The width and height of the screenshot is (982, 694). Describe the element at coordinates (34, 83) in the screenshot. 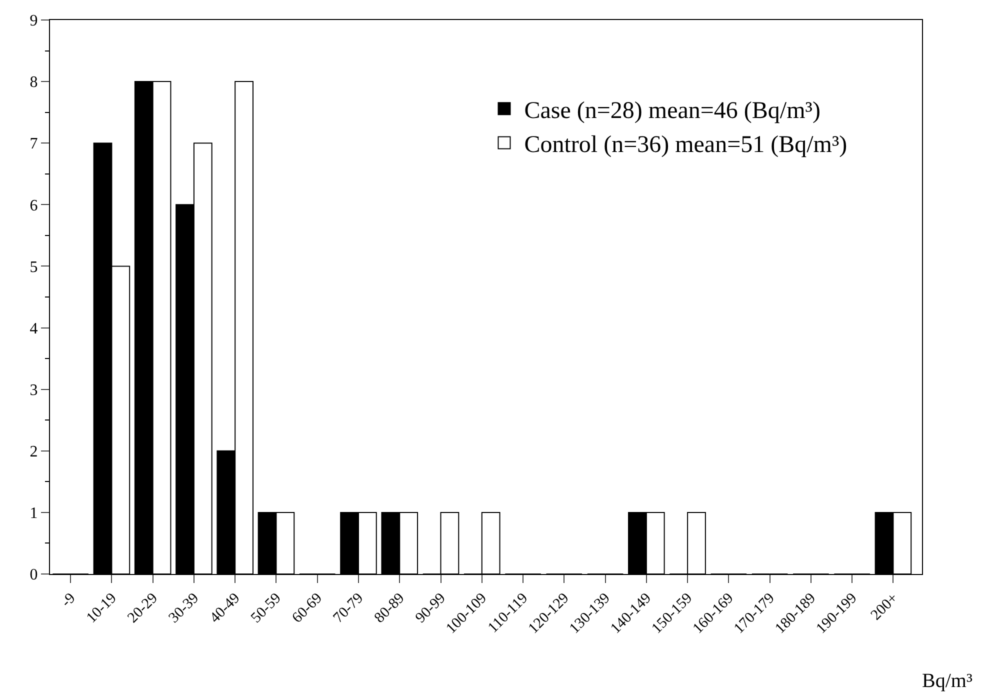

I see `y-tick-label: 8` at that location.